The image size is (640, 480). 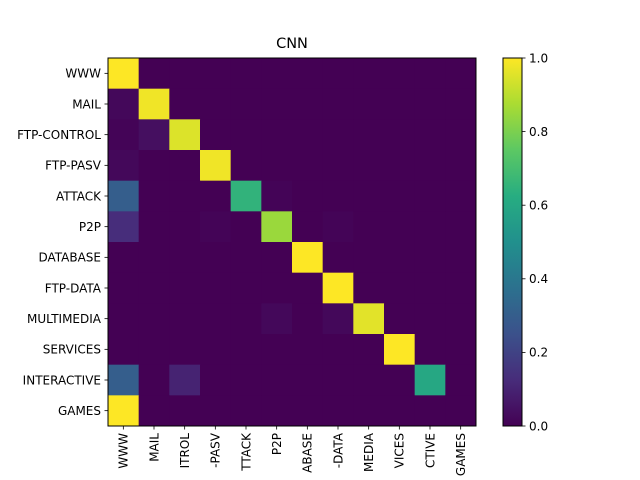 What do you see at coordinates (538, 426) in the screenshot?
I see `colorbar-tick-label: 0.0` at bounding box center [538, 426].